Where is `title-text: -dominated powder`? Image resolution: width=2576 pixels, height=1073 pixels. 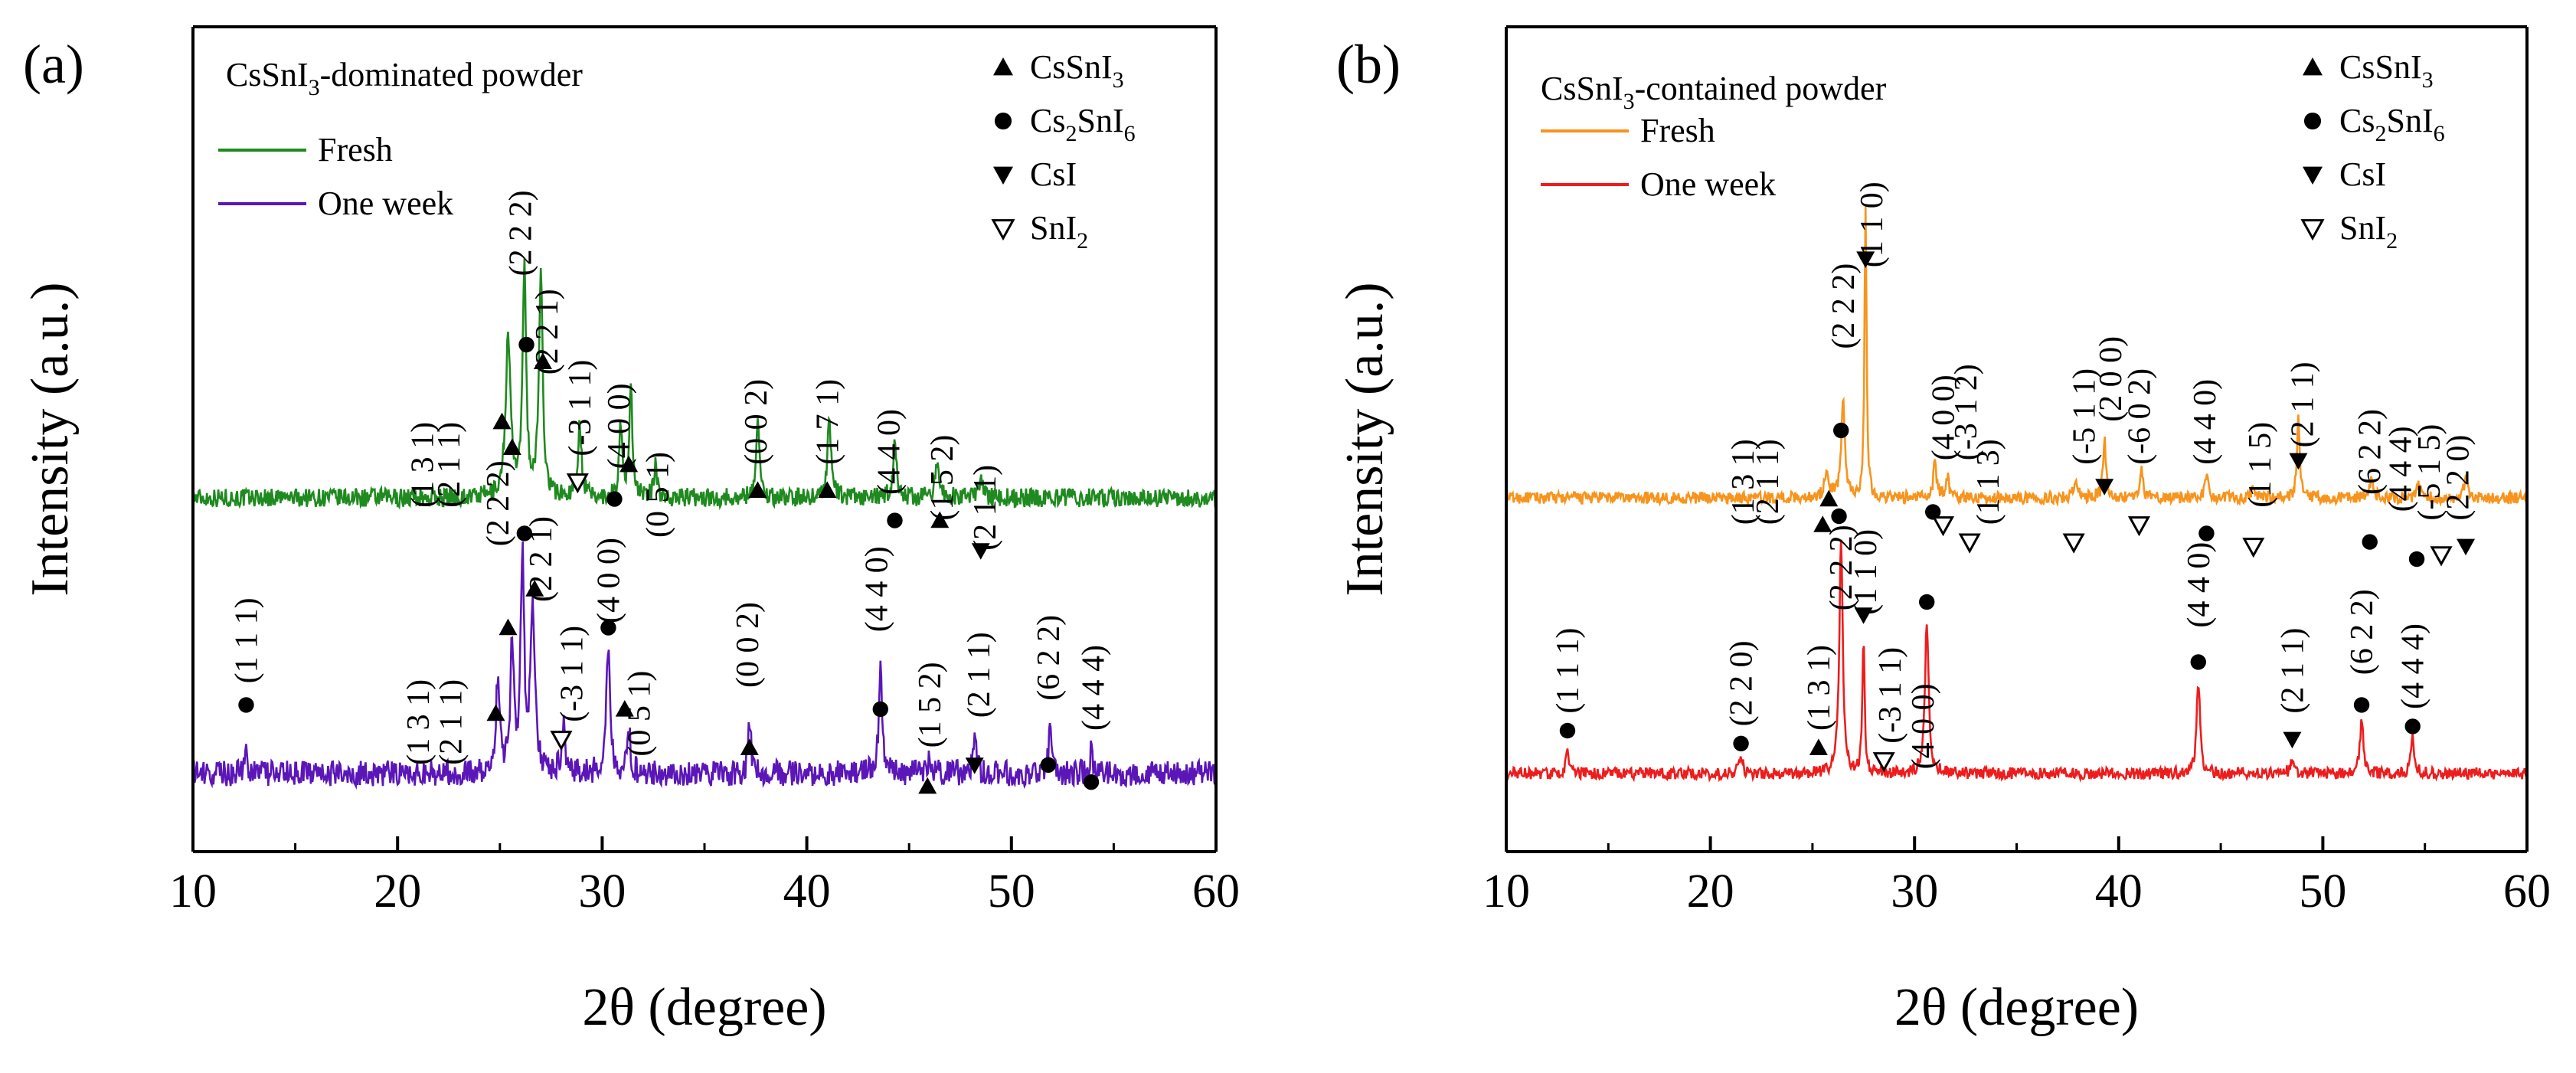 title-text: -dominated powder is located at coordinates (452, 74).